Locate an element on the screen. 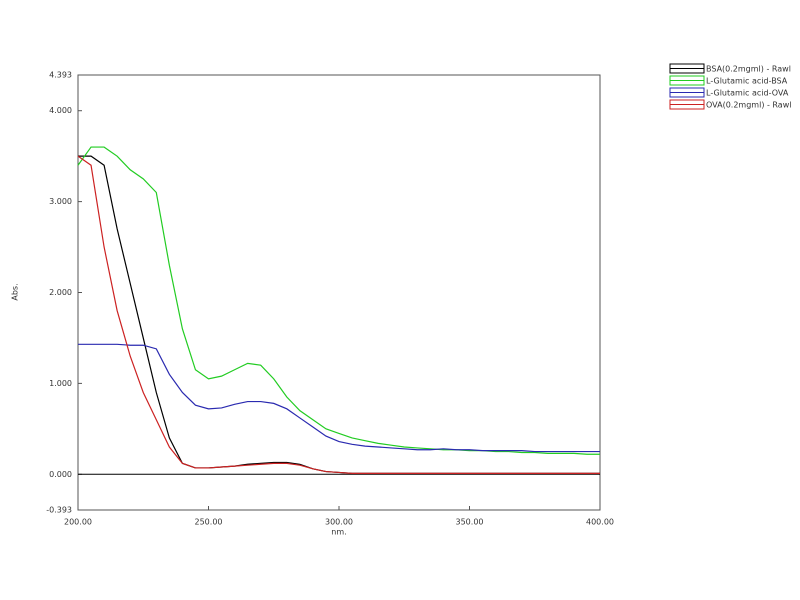  x-tick-label: 300.00 is located at coordinates (339, 522).